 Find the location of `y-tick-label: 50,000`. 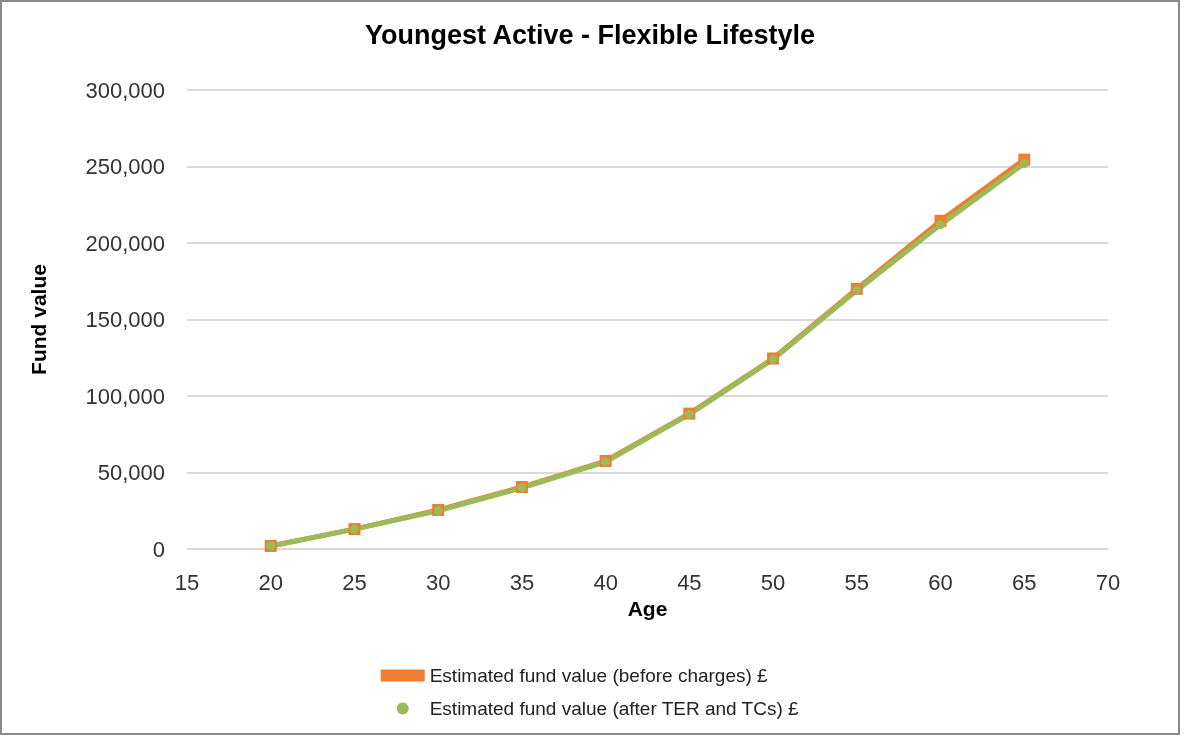

y-tick-label: 50,000 is located at coordinates (131, 472).